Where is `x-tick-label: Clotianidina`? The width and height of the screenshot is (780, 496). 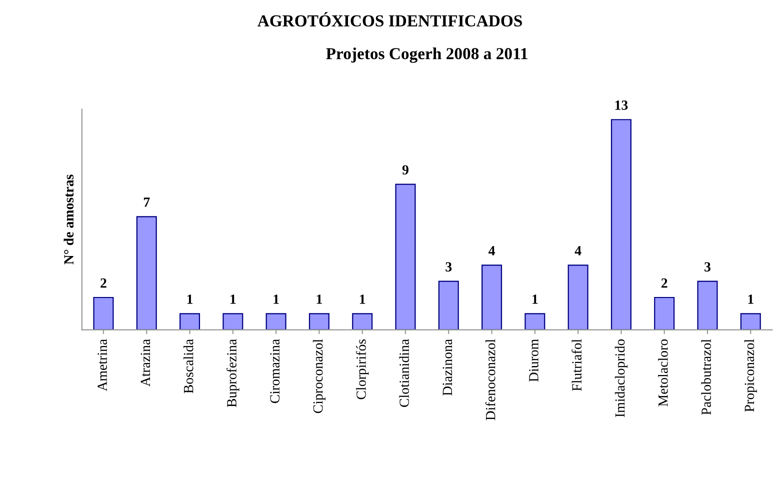
x-tick-label: Clotianidina is located at coordinates (404, 373).